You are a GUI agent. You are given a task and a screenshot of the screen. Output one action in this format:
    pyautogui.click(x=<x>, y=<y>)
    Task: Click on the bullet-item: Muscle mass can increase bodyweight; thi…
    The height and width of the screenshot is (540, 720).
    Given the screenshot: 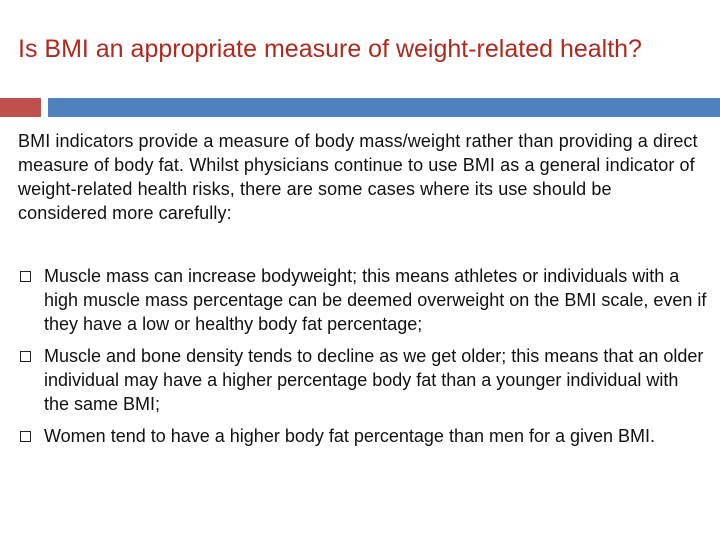 What is the action you would take?
    pyautogui.click(x=363, y=300)
    